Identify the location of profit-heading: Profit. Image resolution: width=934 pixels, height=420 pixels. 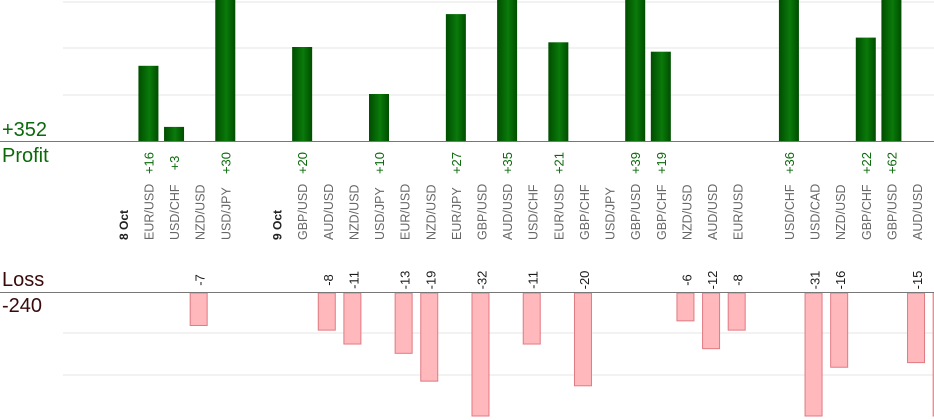
(25, 156).